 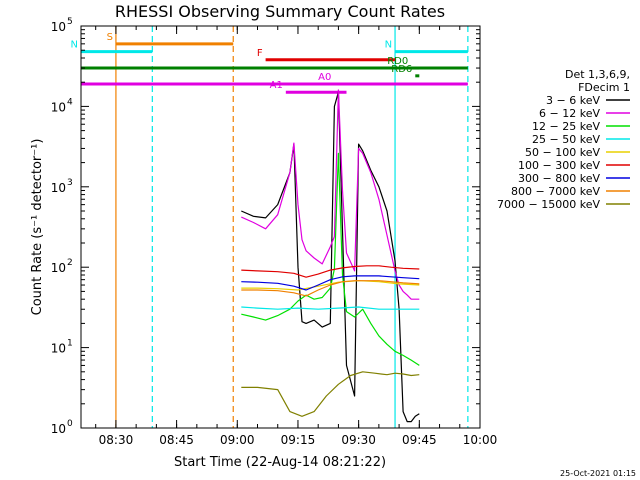 What do you see at coordinates (324, 77) in the screenshot?
I see `flag-bar-label: A0` at bounding box center [324, 77].